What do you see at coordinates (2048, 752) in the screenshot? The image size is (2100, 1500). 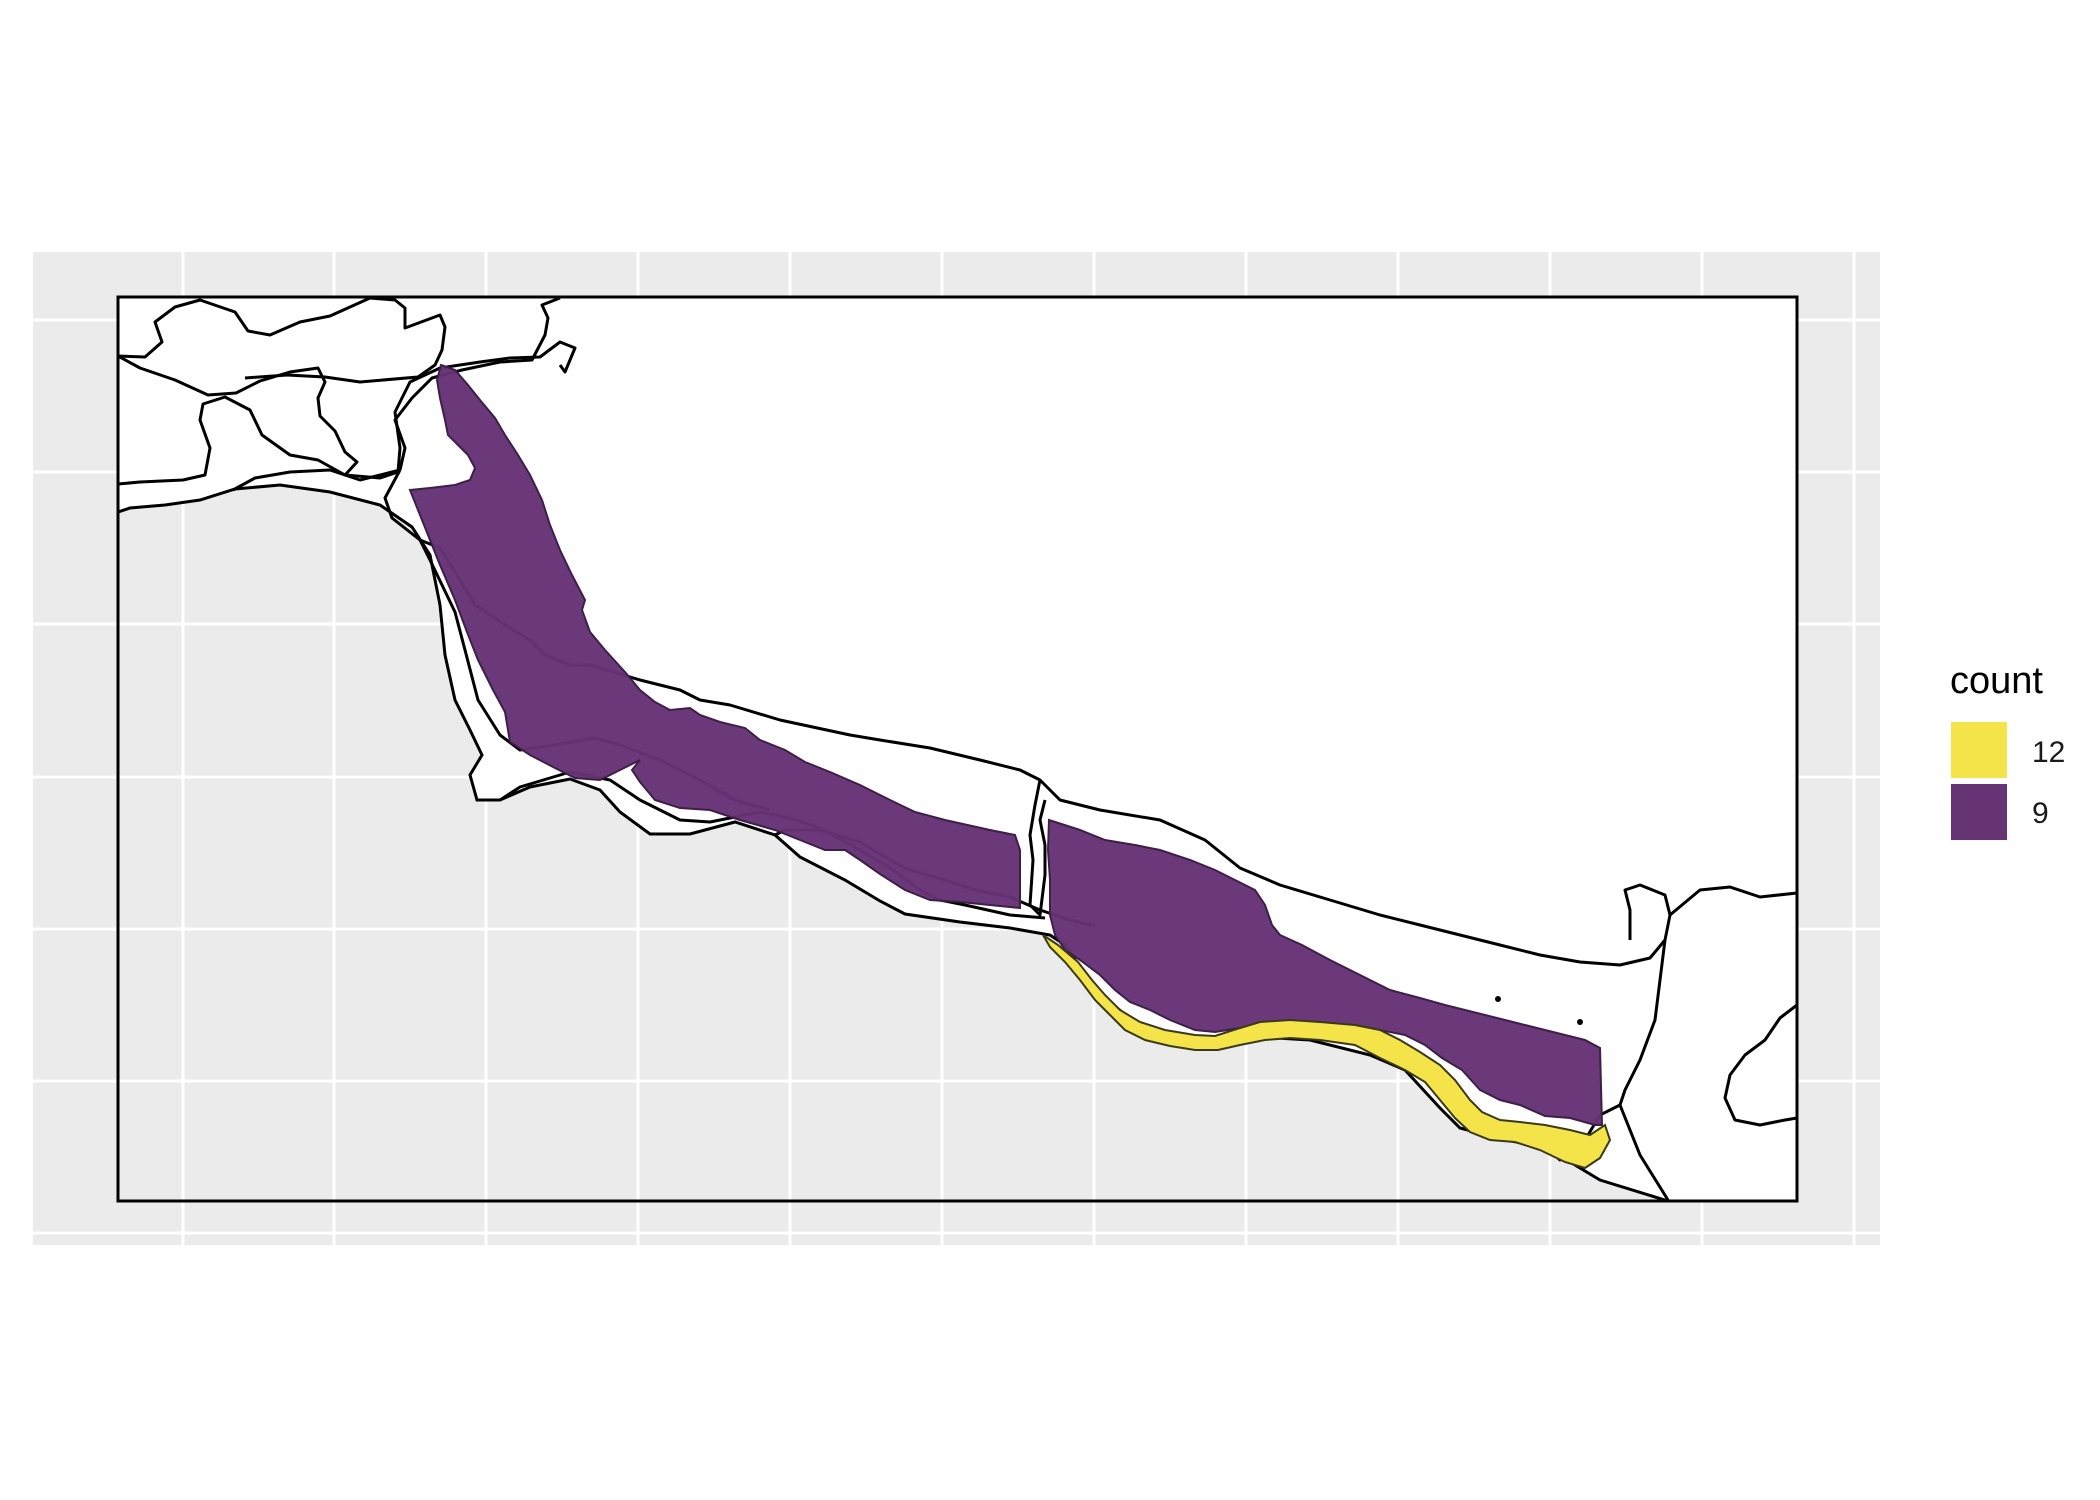 I see `legend-label-12: 12` at bounding box center [2048, 752].